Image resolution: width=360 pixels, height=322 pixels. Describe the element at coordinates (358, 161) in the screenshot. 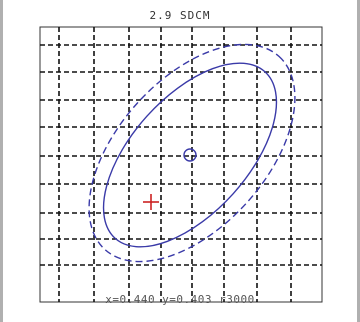

I see `right-panel-border` at that location.